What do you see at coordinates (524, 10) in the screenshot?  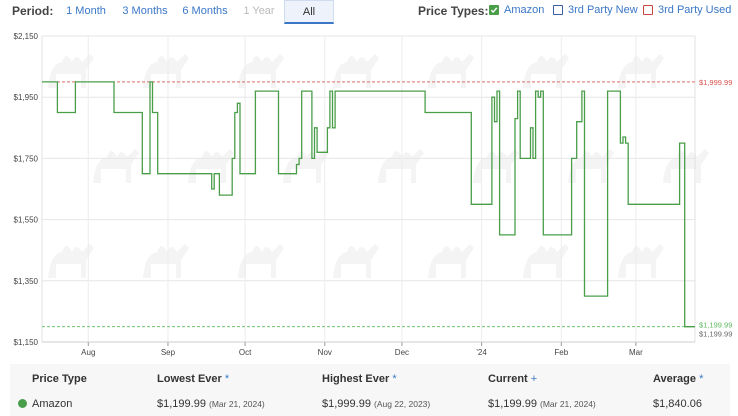 I see `amazon-checkbox-label: Amazon` at bounding box center [524, 10].